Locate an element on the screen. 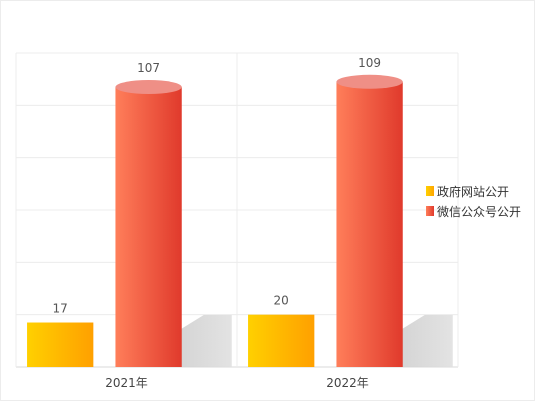  legend: 政府网站公开 微信公众号公开 is located at coordinates (473, 201).